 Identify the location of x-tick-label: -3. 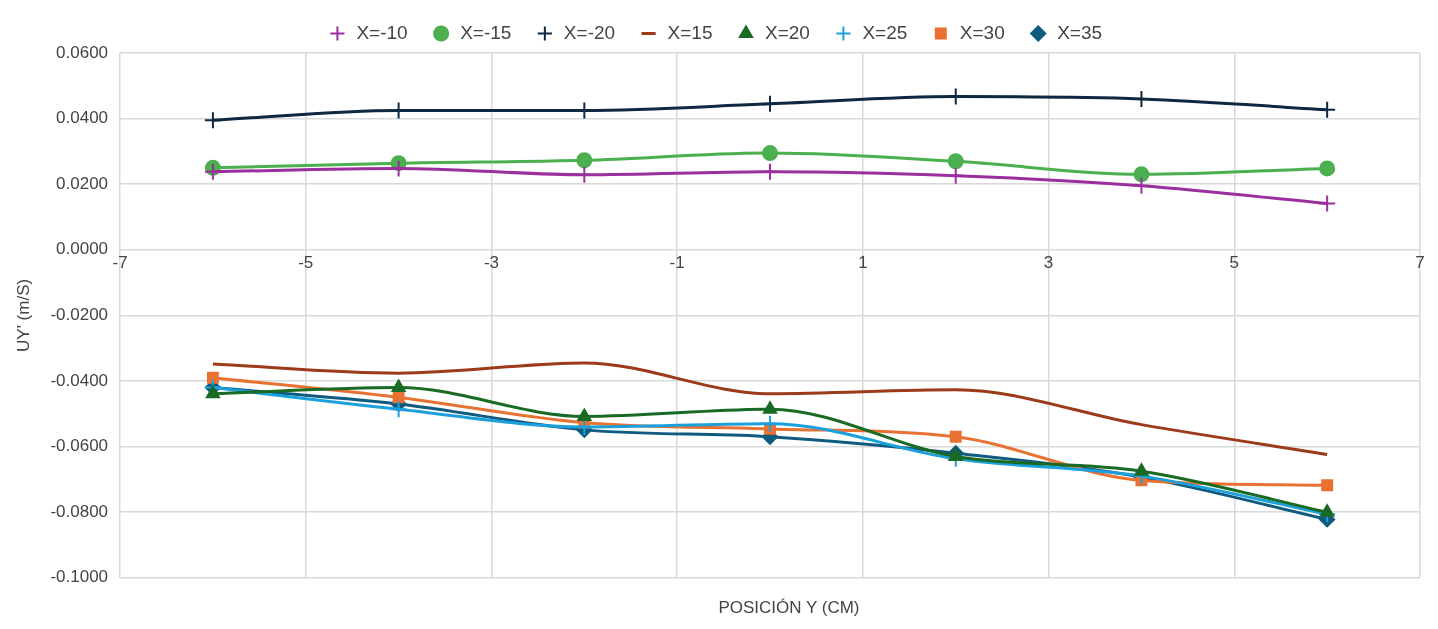
(491, 262).